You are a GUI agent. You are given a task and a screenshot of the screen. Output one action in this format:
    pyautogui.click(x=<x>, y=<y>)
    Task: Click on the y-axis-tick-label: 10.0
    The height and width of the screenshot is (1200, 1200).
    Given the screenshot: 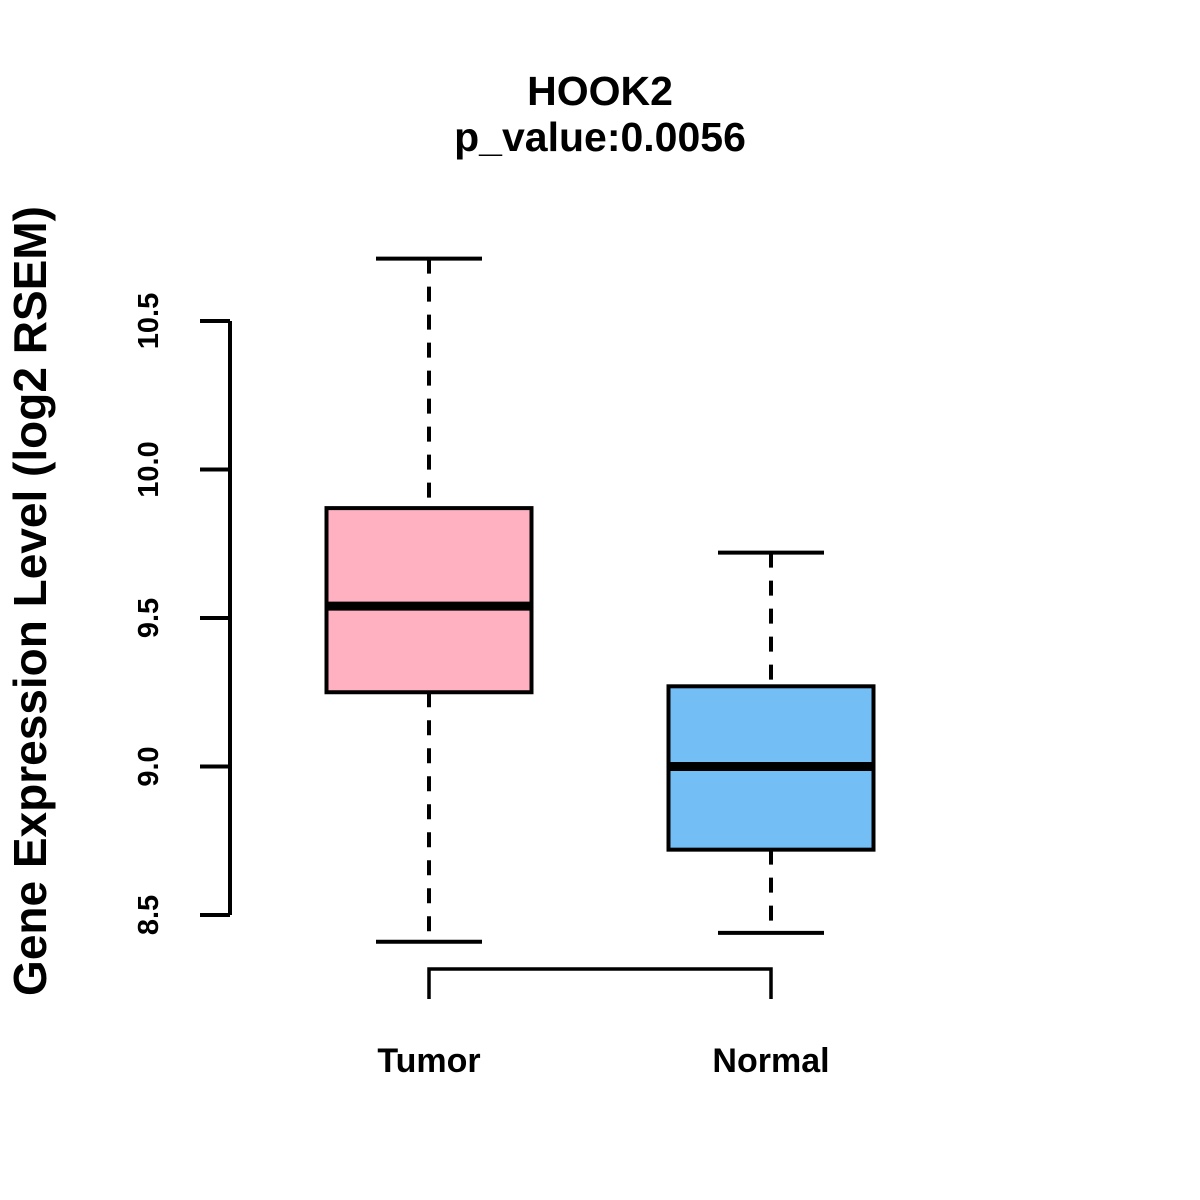 What is the action you would take?
    pyautogui.click(x=149, y=469)
    